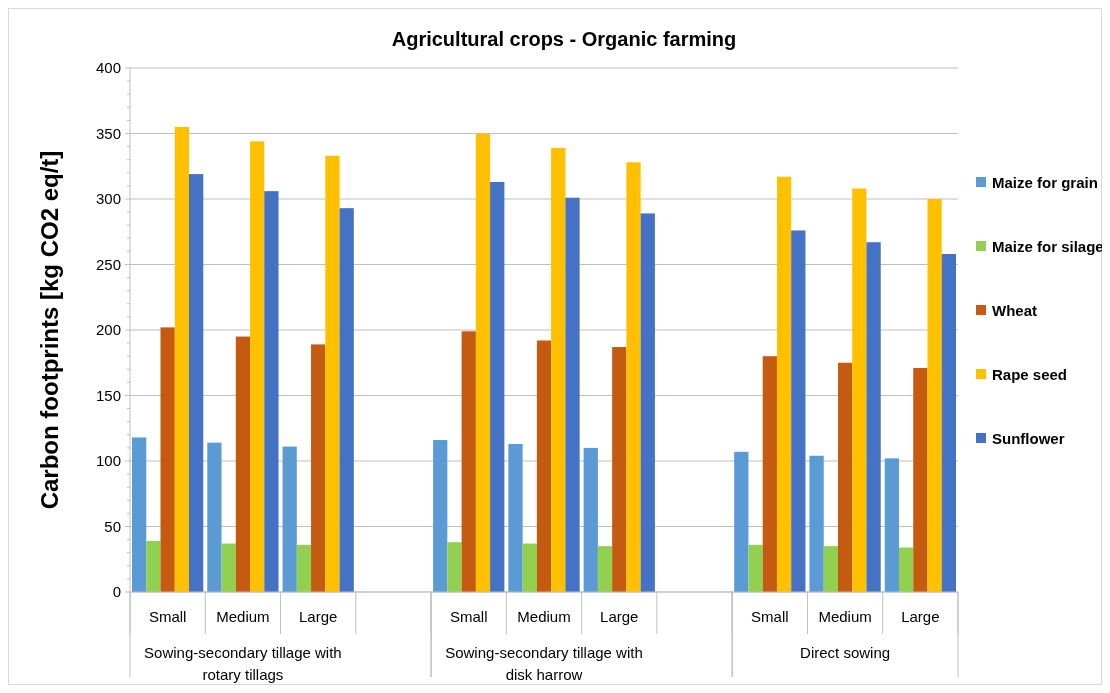 Image resolution: width=1110 pixels, height=693 pixels. What do you see at coordinates (108, 395) in the screenshot?
I see `y-tick-label: 150` at bounding box center [108, 395].